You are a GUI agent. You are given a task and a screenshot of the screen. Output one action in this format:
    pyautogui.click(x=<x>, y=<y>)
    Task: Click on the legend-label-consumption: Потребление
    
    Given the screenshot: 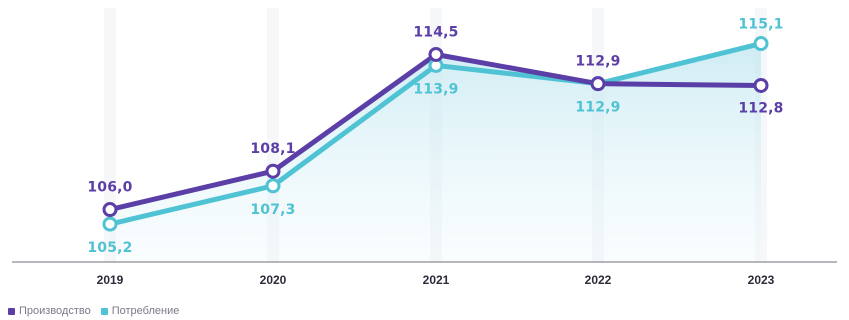 What is the action you would take?
    pyautogui.click(x=145, y=311)
    